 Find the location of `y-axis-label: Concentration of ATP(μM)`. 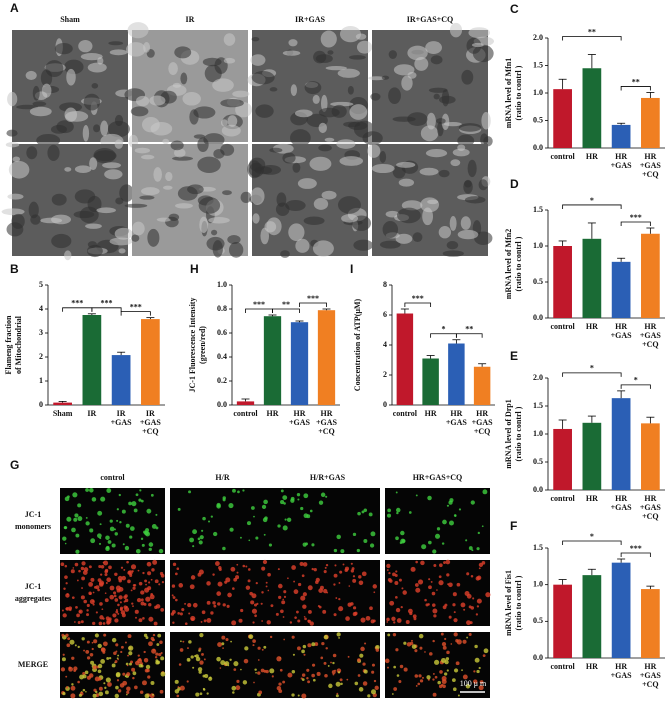

y-axis-label: Concentration of ATP(μM) is located at coordinates (357, 344).